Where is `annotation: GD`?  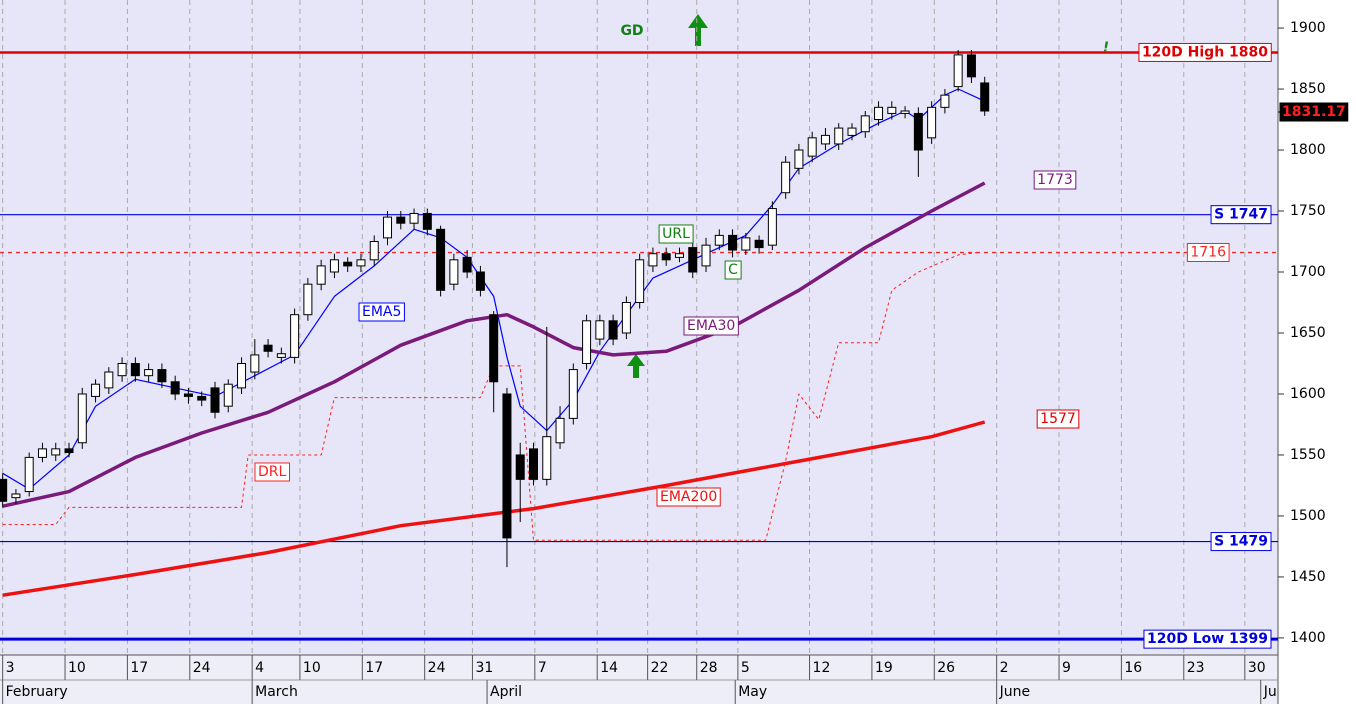
annotation: GD is located at coordinates (631, 31).